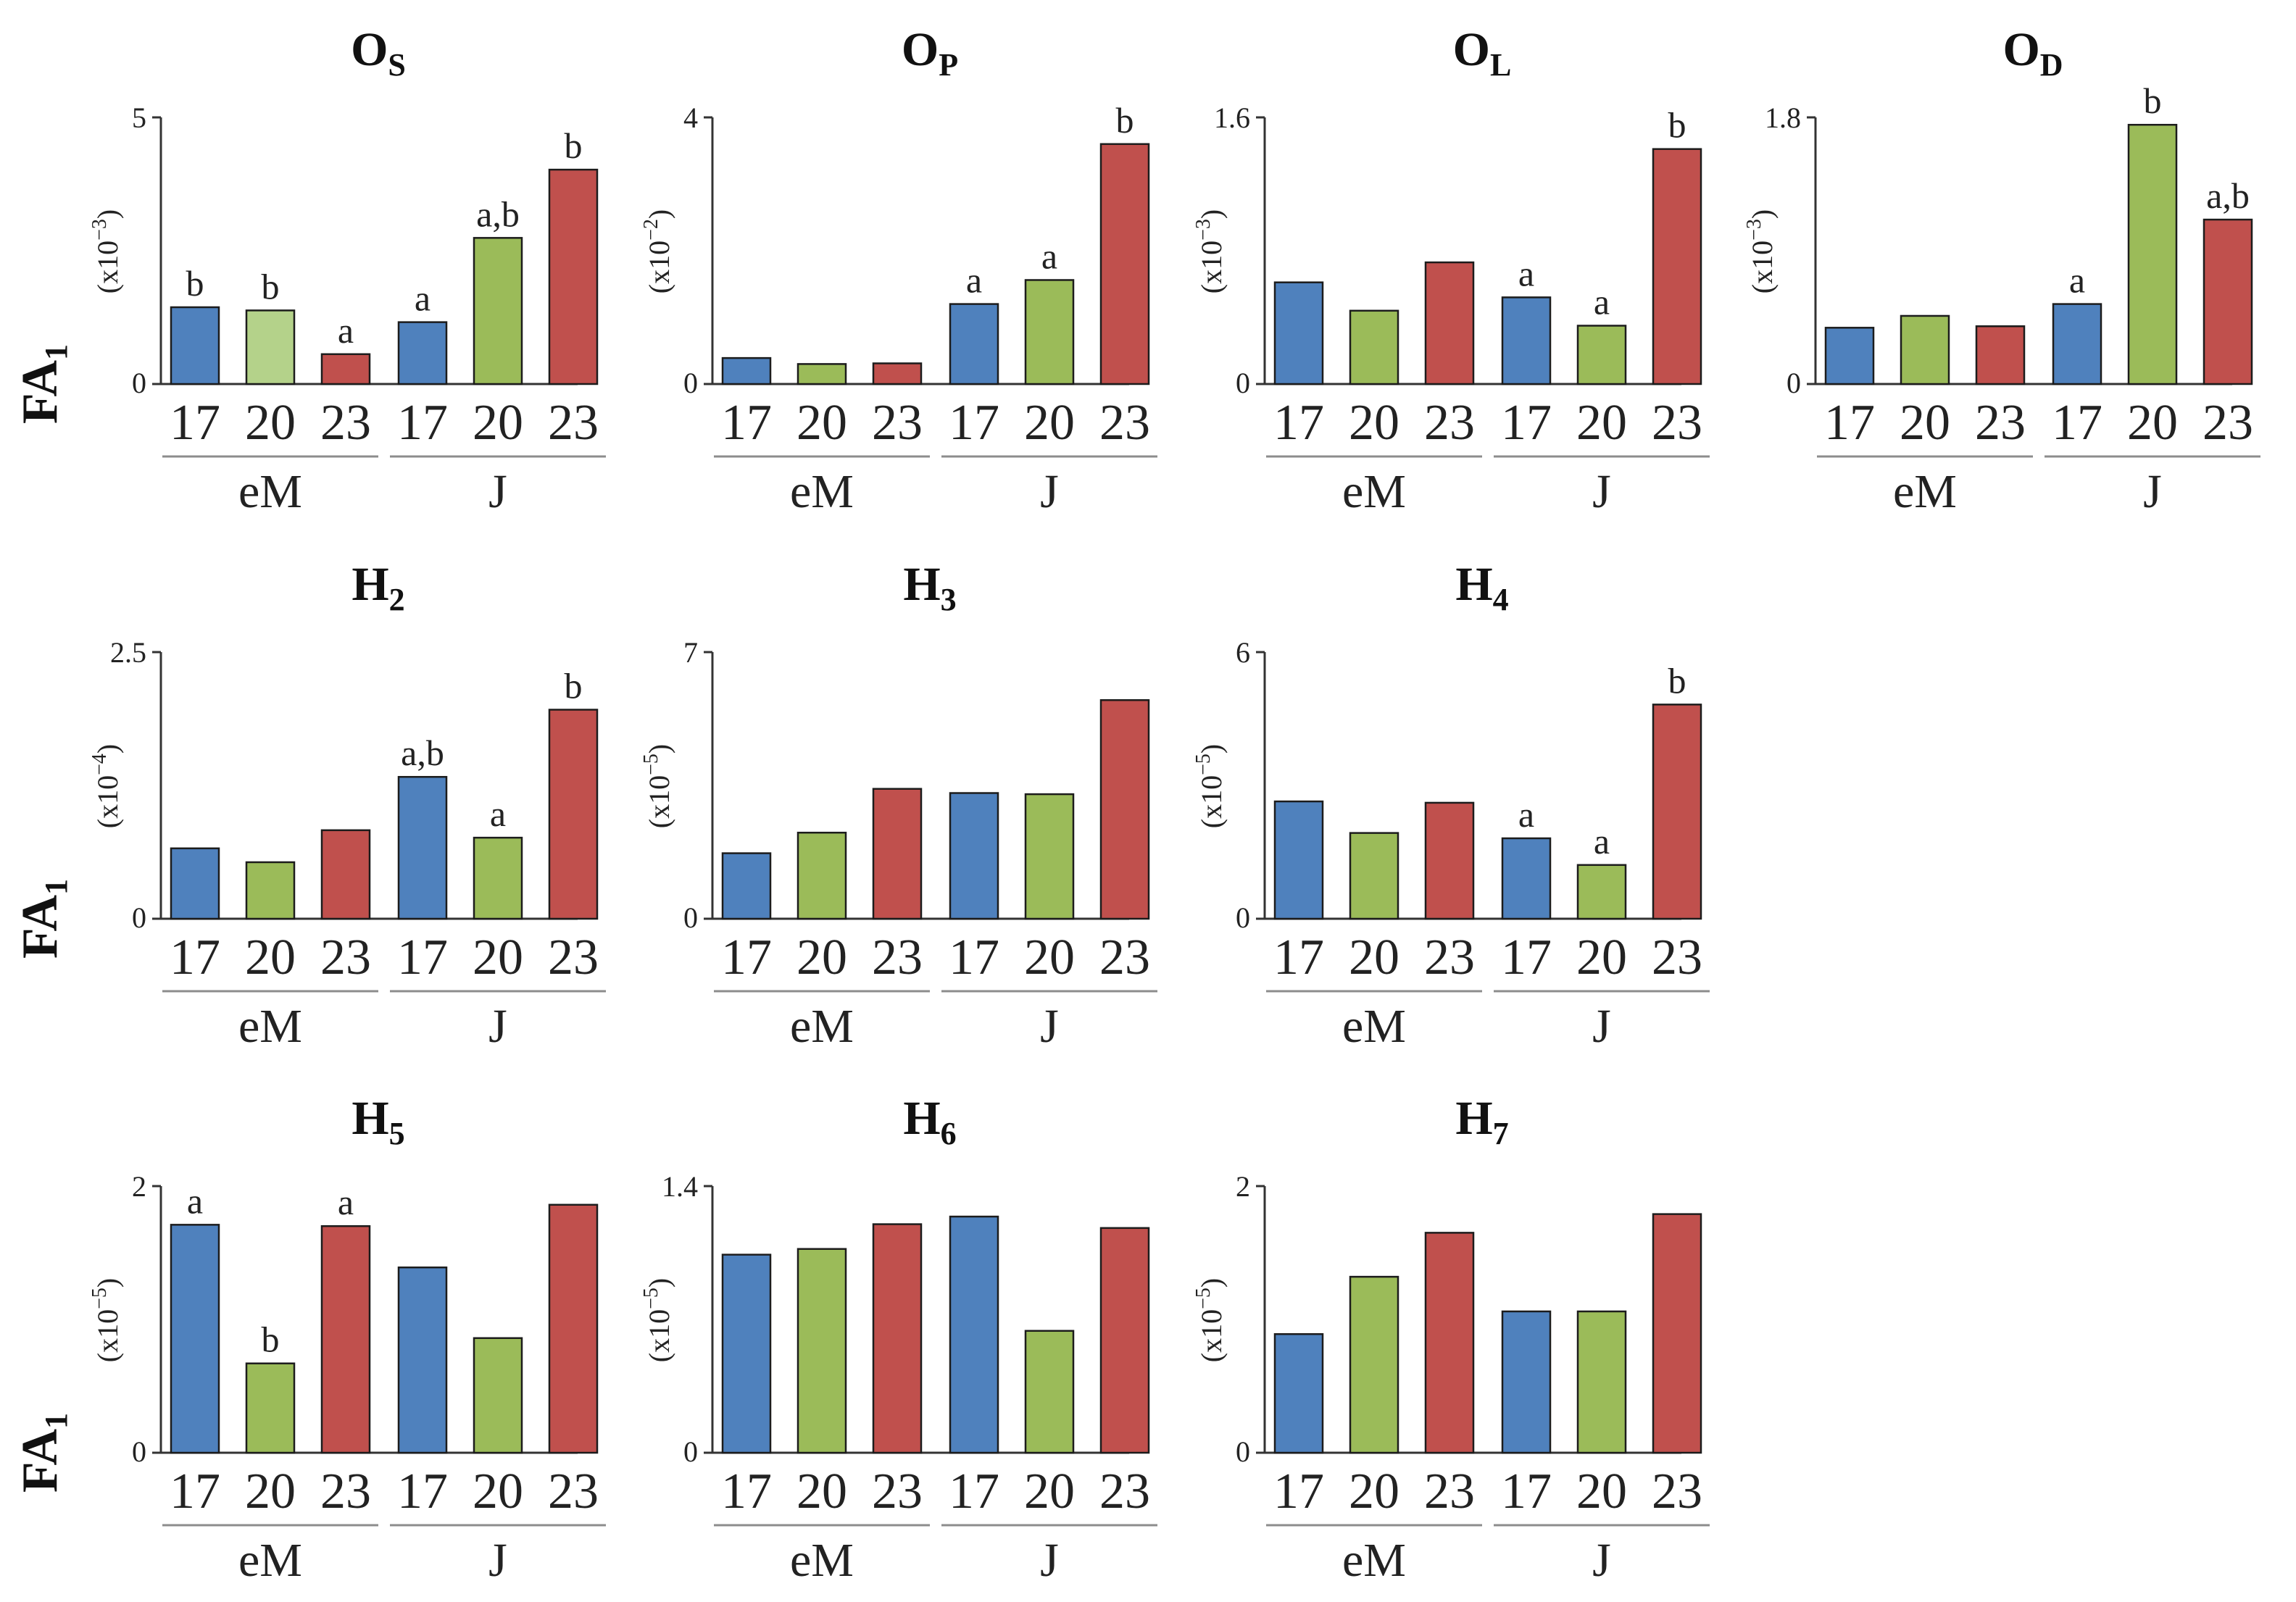 Image resolution: width=2296 pixels, height=1602 pixels. I want to click on panel-title: H4, so click(1481, 587).